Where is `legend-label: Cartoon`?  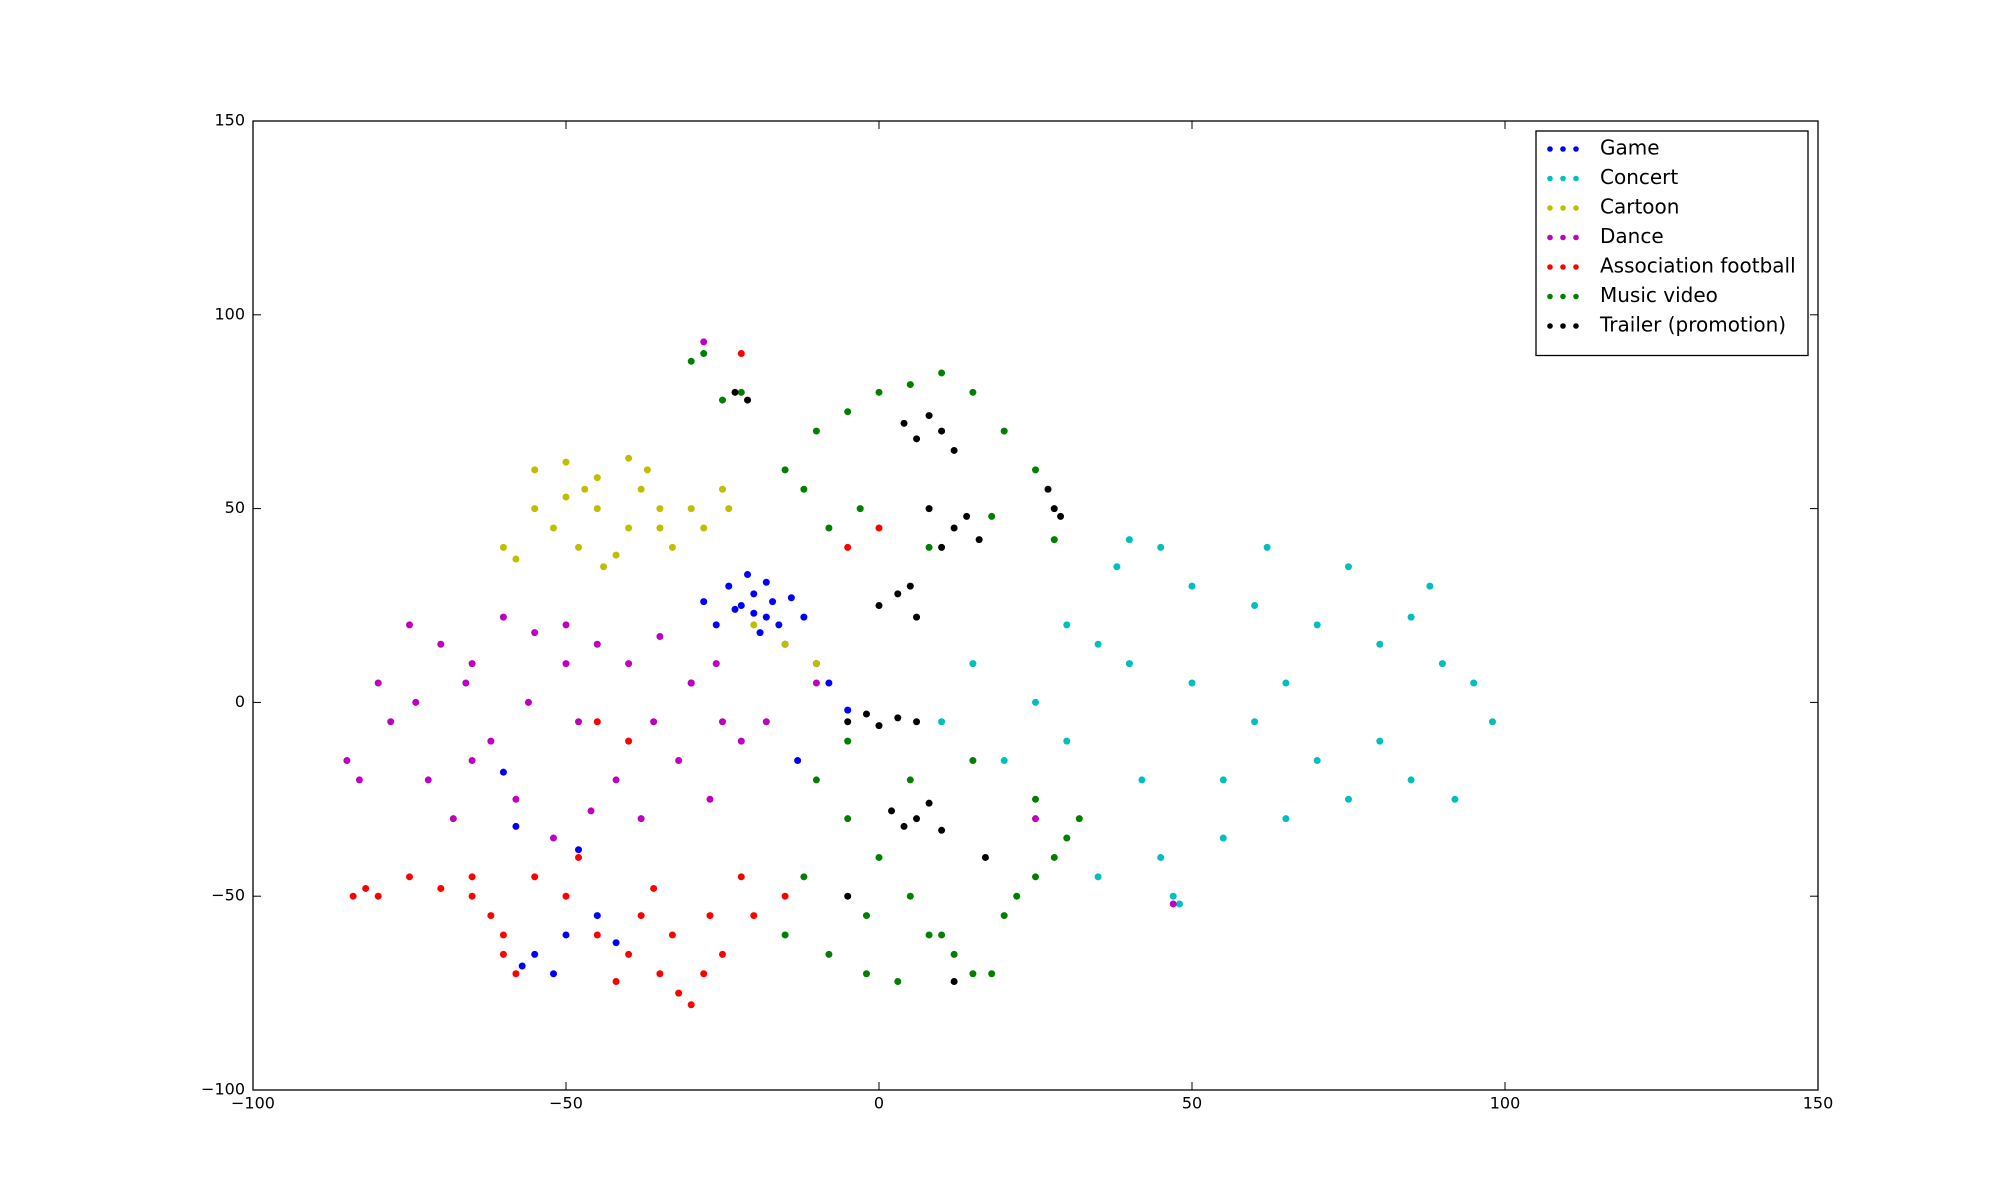
legend-label: Cartoon is located at coordinates (1639, 207).